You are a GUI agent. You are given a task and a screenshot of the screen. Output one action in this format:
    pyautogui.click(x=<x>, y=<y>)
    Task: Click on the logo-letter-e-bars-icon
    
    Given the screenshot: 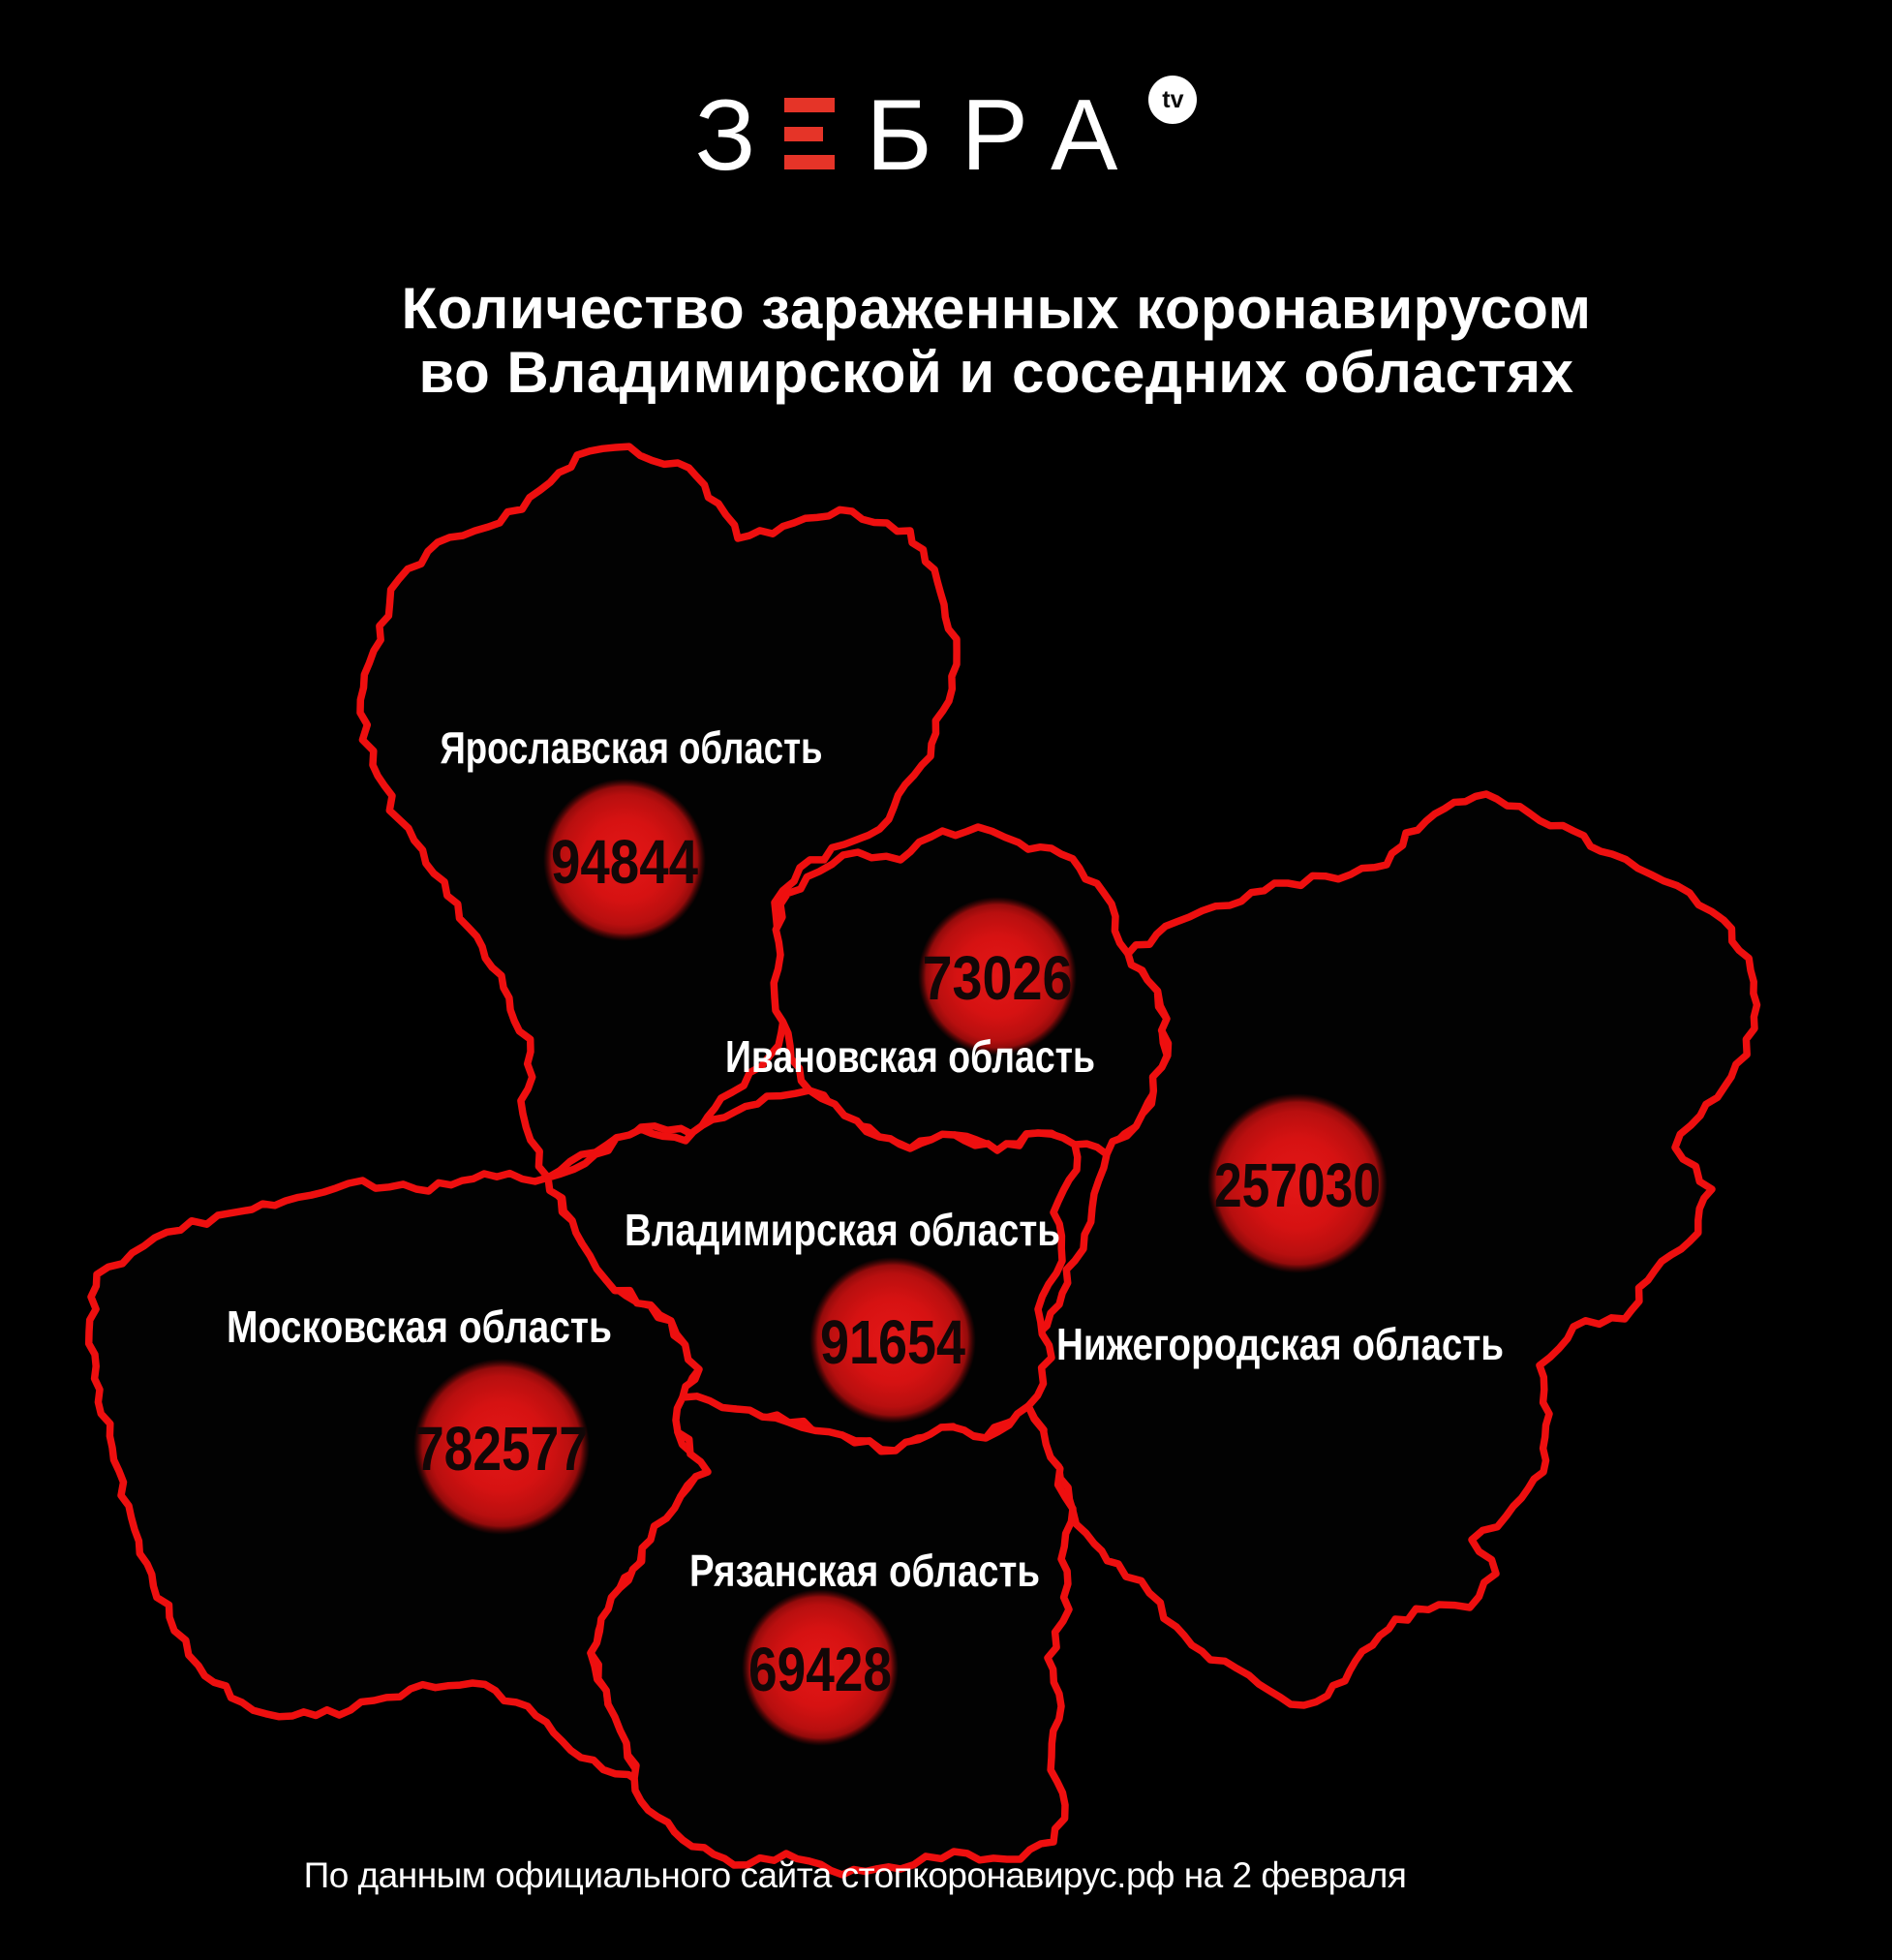 What is the action you would take?
    pyautogui.click(x=810, y=133)
    